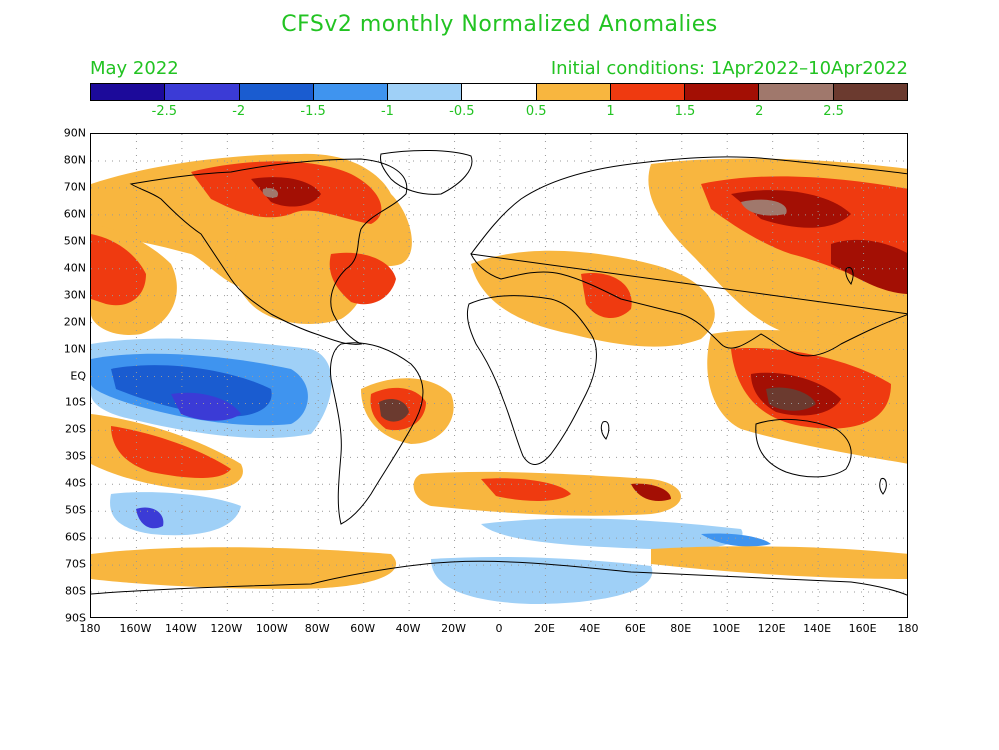 The width and height of the screenshot is (999, 750). What do you see at coordinates (75, 510) in the screenshot?
I see `latitude-label: 50S` at bounding box center [75, 510].